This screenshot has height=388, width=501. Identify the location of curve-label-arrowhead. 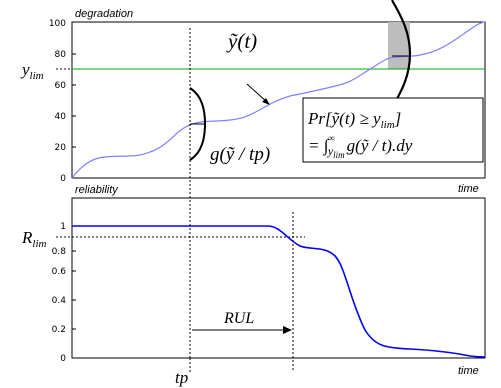
(266, 101).